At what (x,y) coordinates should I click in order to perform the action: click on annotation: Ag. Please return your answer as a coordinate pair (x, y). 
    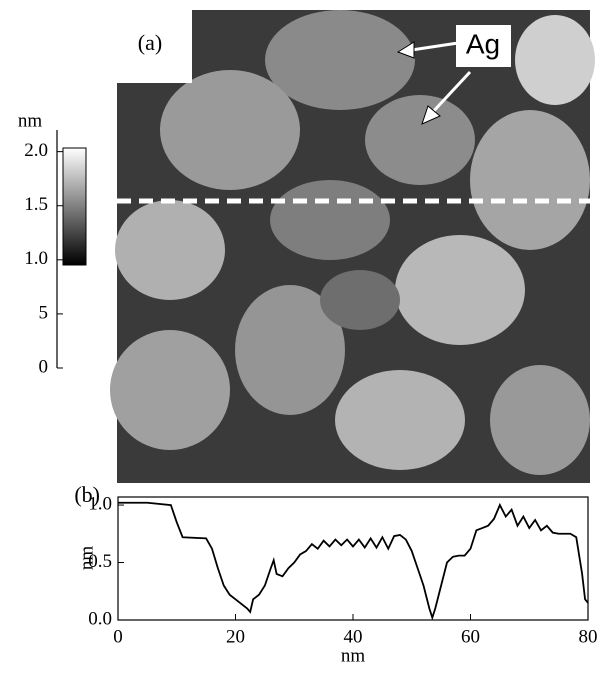
    Looking at the image, I should click on (483, 43).